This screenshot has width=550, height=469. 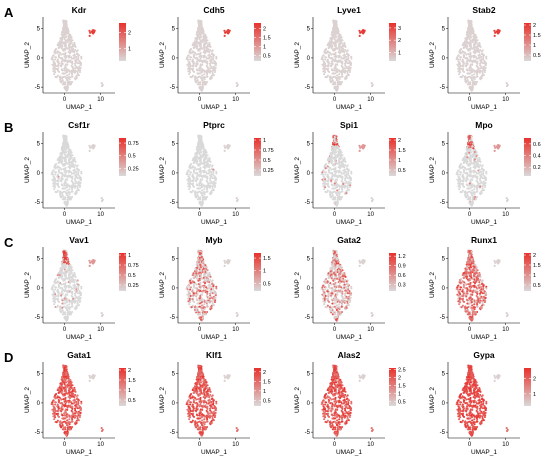 What do you see at coordinates (174, 145) in the screenshot?
I see `y-tick-label: 5` at bounding box center [174, 145].